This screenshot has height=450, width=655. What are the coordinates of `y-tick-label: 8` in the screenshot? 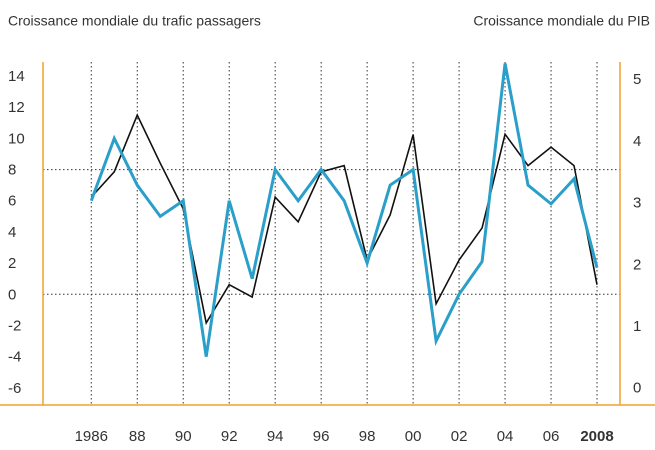 It's located at (12, 170).